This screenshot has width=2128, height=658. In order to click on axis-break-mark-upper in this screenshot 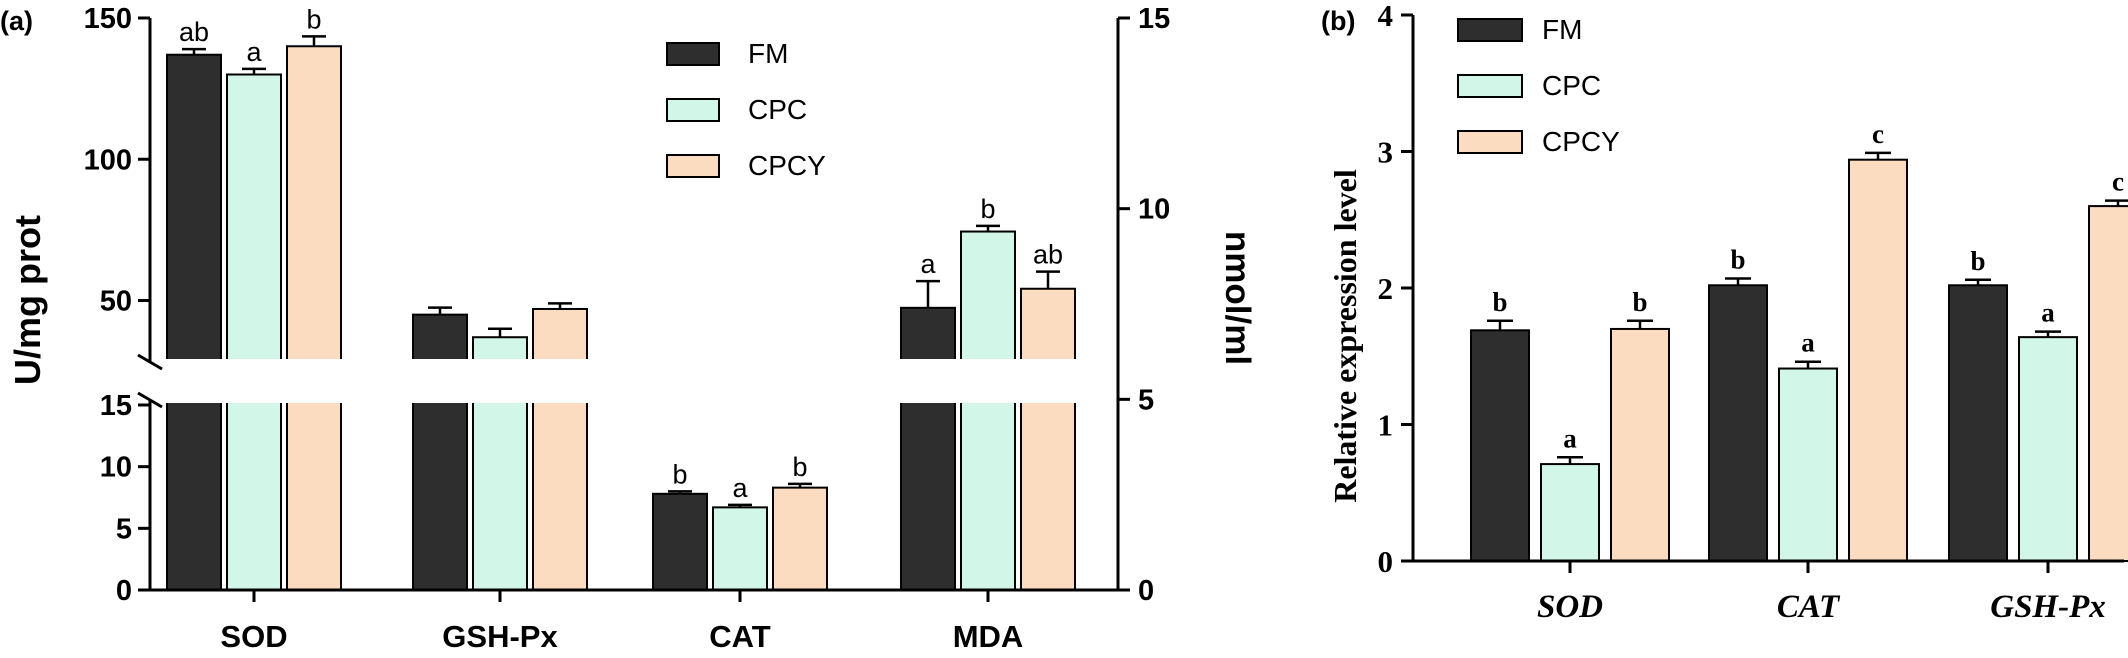, I will do `click(150, 362)`.